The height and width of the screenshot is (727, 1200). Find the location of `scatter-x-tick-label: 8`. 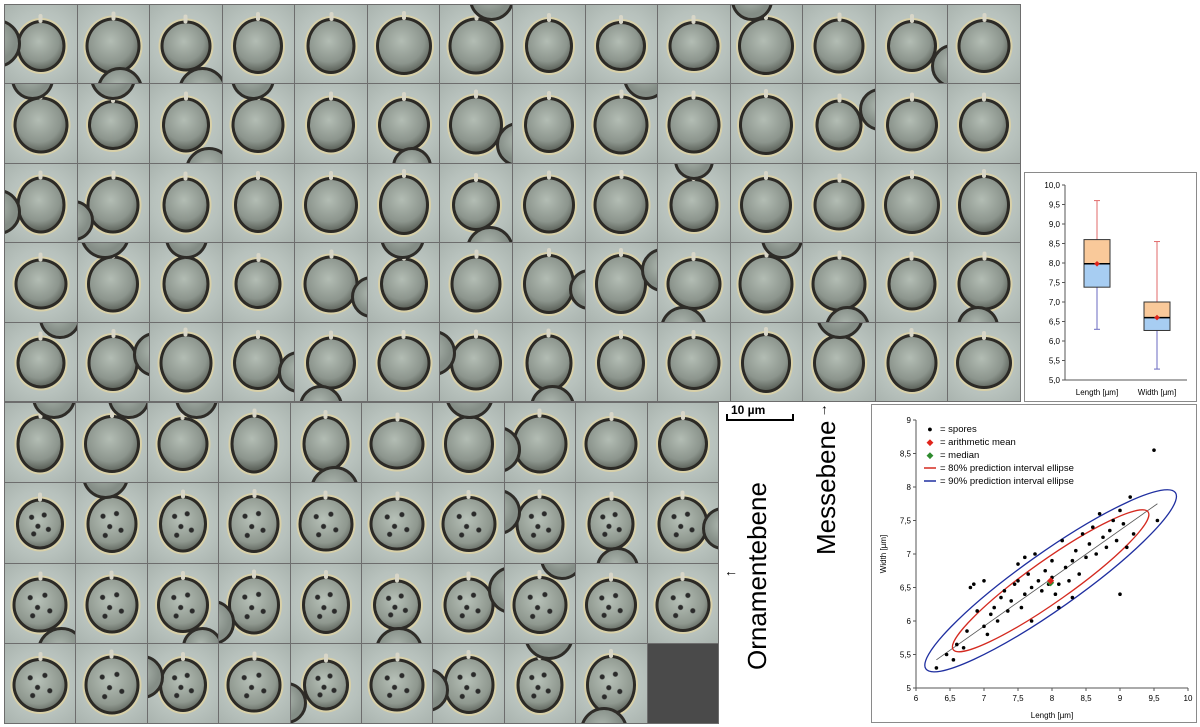

scatter-x-tick-label: 8 is located at coordinates (1052, 698).